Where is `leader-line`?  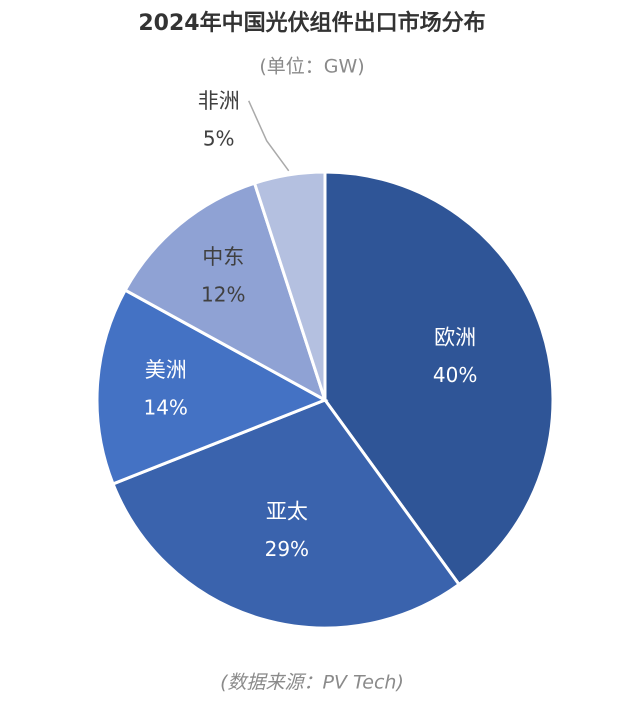 leader-line is located at coordinates (269, 136).